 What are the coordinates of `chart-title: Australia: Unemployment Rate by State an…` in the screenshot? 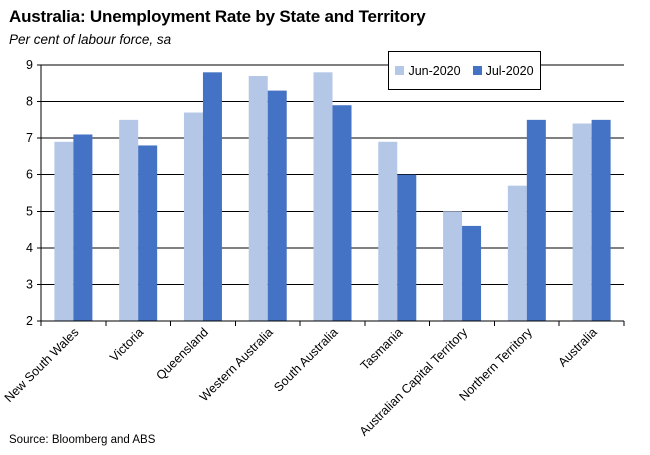 It's located at (217, 16).